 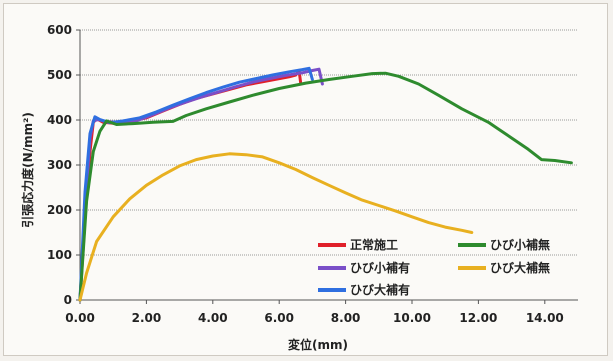 I want to click on x-tick-label: 6.00, so click(x=279, y=318).